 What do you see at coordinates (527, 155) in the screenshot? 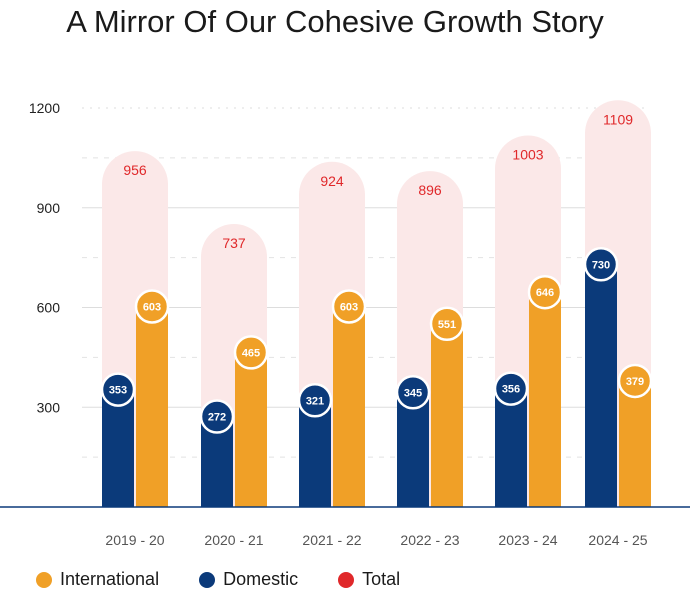
I see `total-data-label: 1003` at bounding box center [527, 155].